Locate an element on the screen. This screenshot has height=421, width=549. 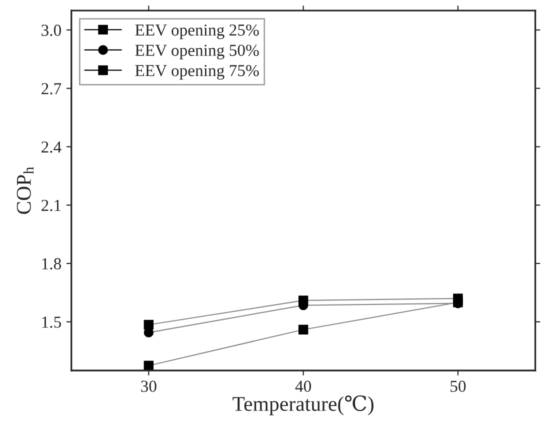
y-tick-label: 2.7 is located at coordinates (52, 88).